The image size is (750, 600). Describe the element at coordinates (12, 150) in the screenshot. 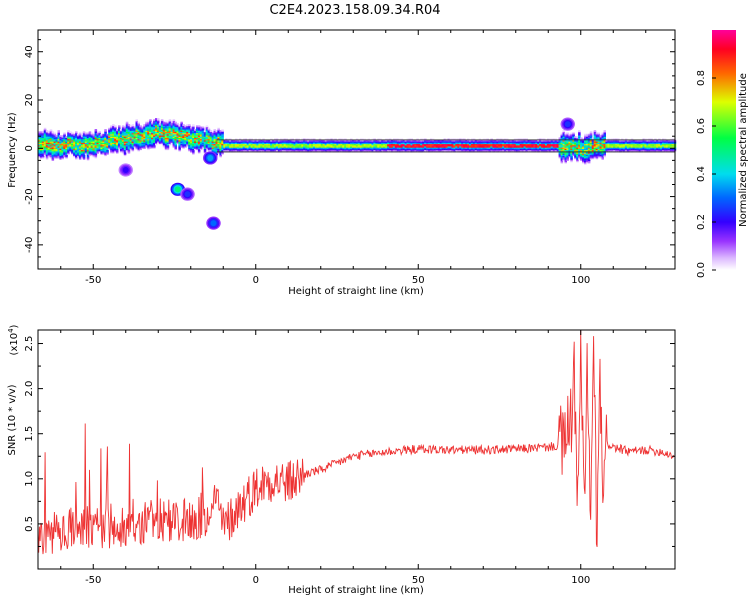

I see `spectrogram-y-label: Frequency (Hz)` at that location.